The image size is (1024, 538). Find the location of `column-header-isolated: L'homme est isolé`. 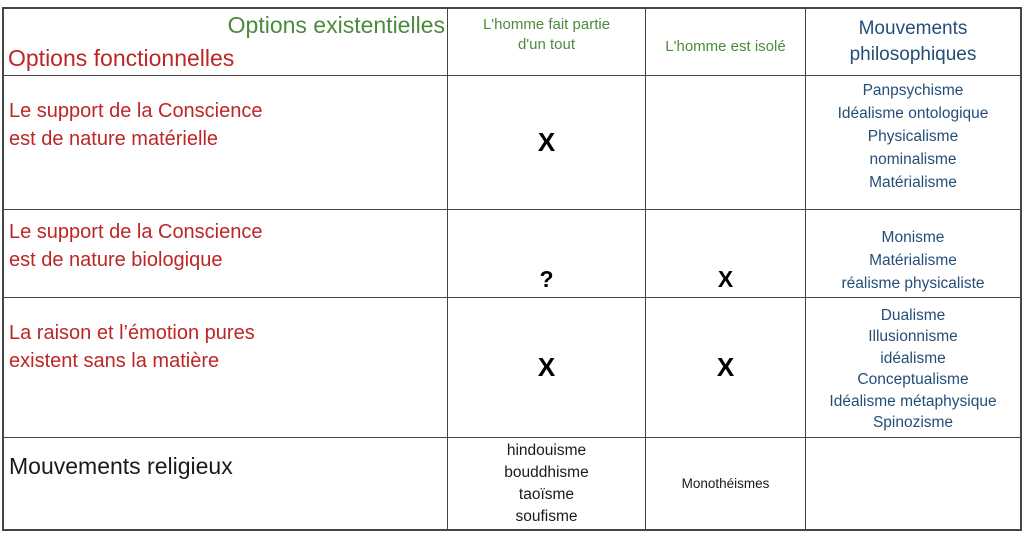

column-header-isolated: L'homme est isolé is located at coordinates (726, 42).